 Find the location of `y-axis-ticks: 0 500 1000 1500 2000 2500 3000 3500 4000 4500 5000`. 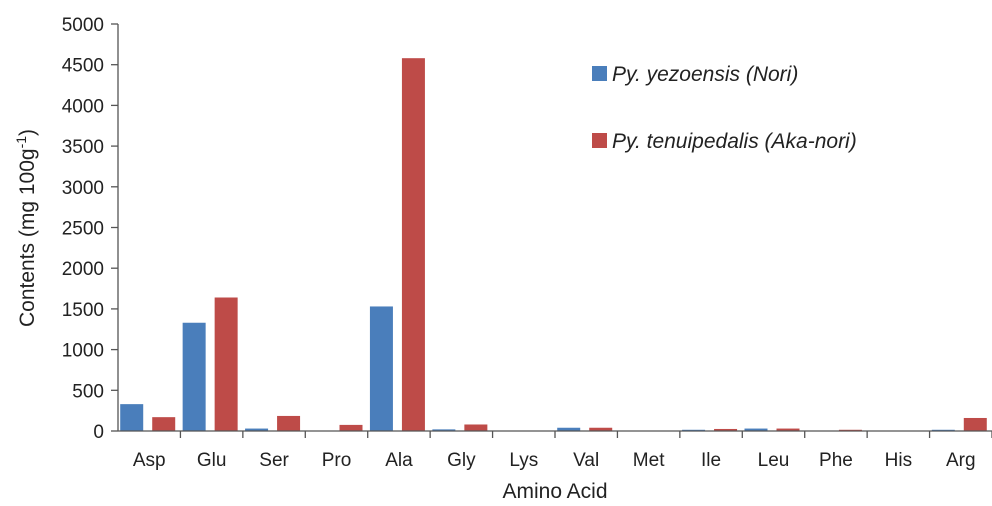

y-axis-ticks: 0 500 1000 1500 2000 2500 3000 3500 4000 4500 5000 is located at coordinates (90, 229).